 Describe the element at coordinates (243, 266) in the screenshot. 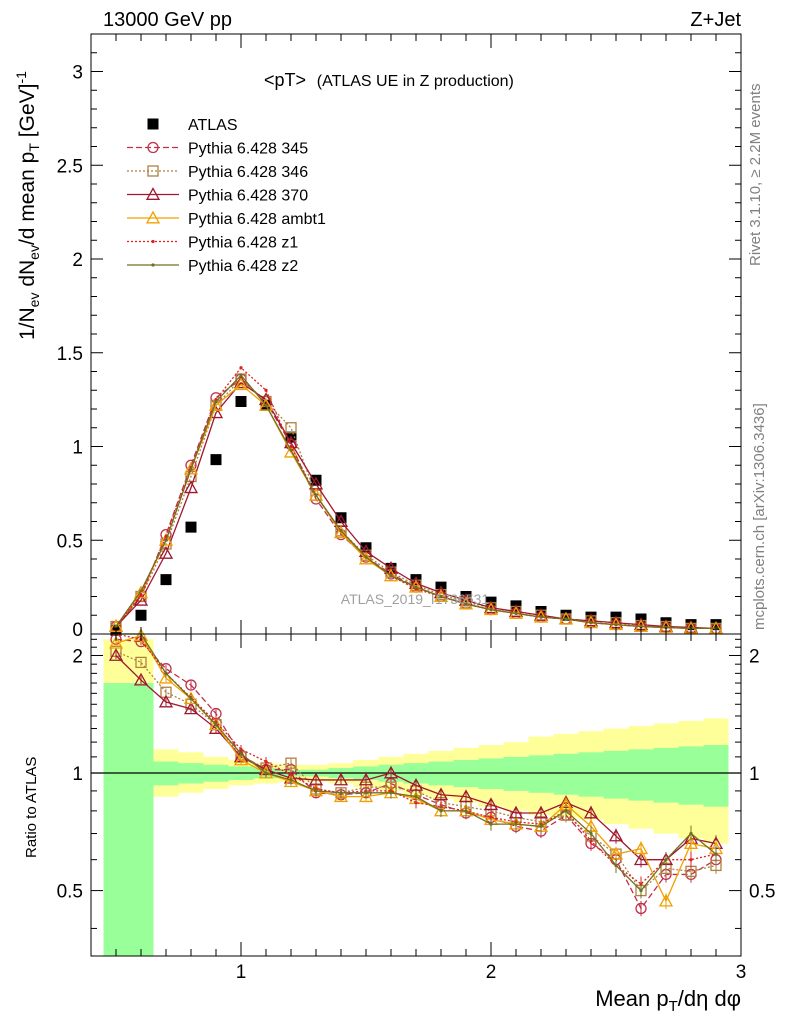

I see `legend-label: Pythia 6.428 z2` at that location.